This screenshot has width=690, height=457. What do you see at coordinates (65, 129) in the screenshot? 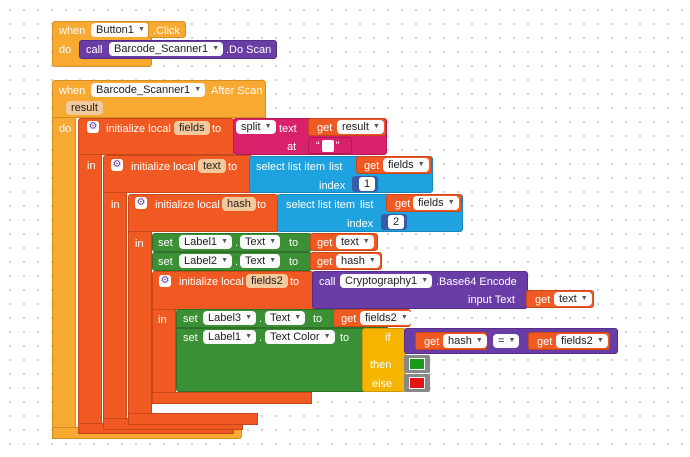
I see `do-keyword-2: do` at bounding box center [65, 129].